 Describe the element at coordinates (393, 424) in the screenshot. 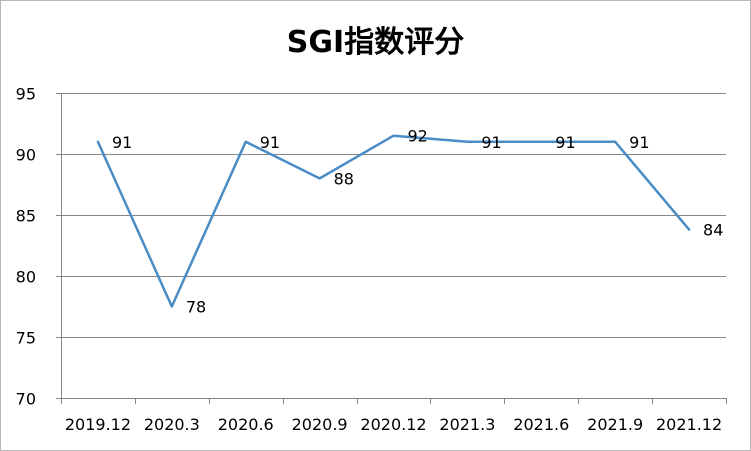

I see `x-tick-label: 2020.12` at that location.